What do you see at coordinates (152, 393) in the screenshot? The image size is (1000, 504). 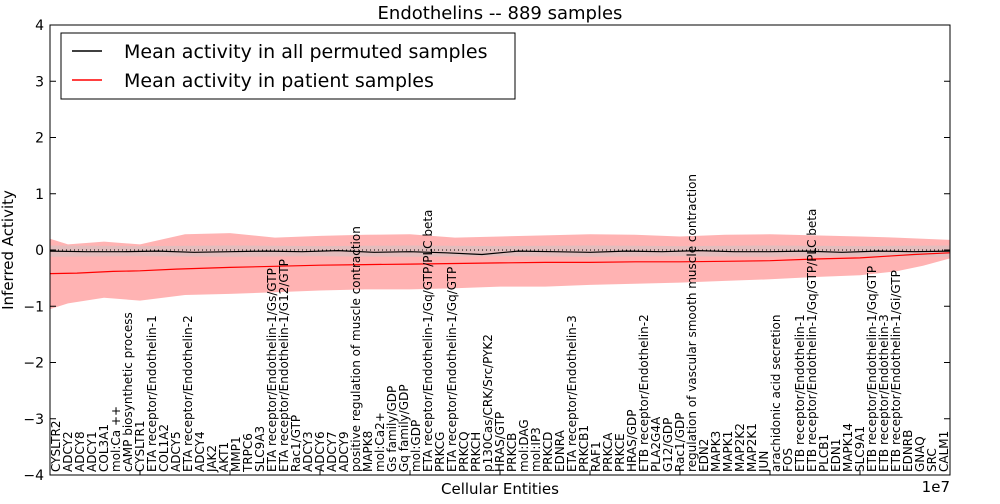 I see `entity-label: ETA receptor/Endothelin-1` at bounding box center [152, 393].